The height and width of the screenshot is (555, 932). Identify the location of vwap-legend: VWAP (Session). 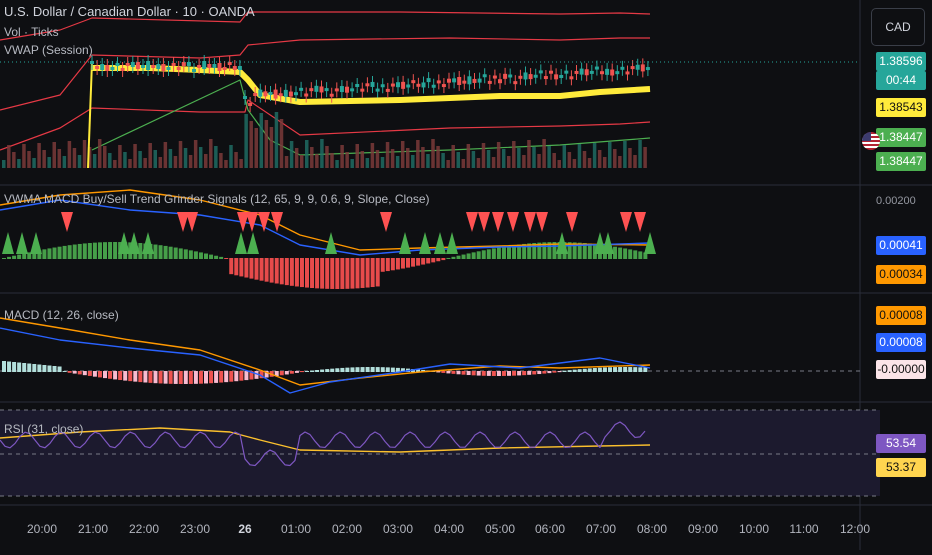
(48, 50).